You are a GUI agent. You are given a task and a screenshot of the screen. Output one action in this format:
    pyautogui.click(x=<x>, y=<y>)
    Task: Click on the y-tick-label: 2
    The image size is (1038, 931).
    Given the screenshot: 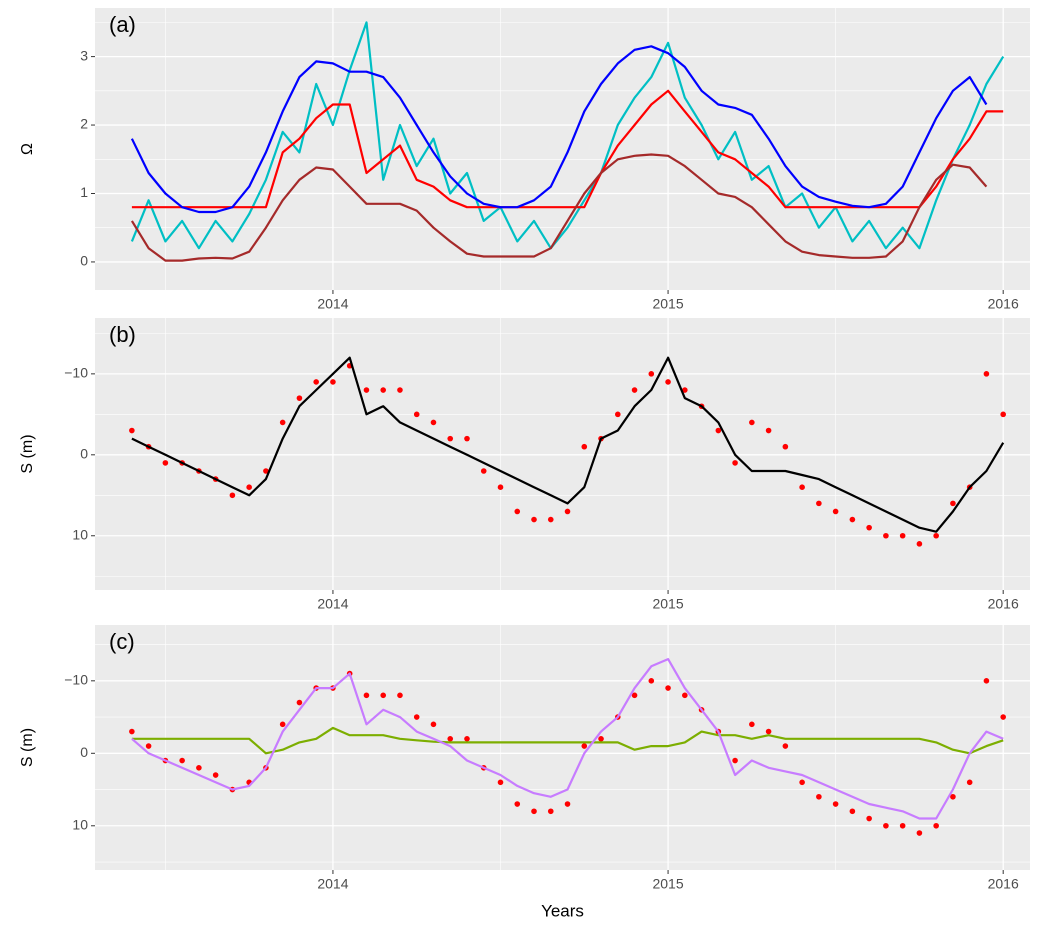 What is the action you would take?
    pyautogui.click(x=84, y=124)
    